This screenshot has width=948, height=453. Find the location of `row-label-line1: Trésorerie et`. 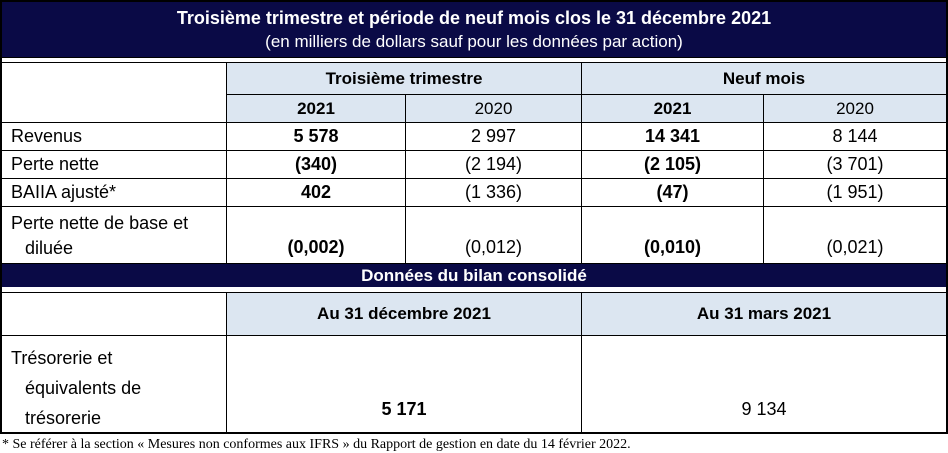

row-label-line1: Trésorerie et is located at coordinates (62, 358).